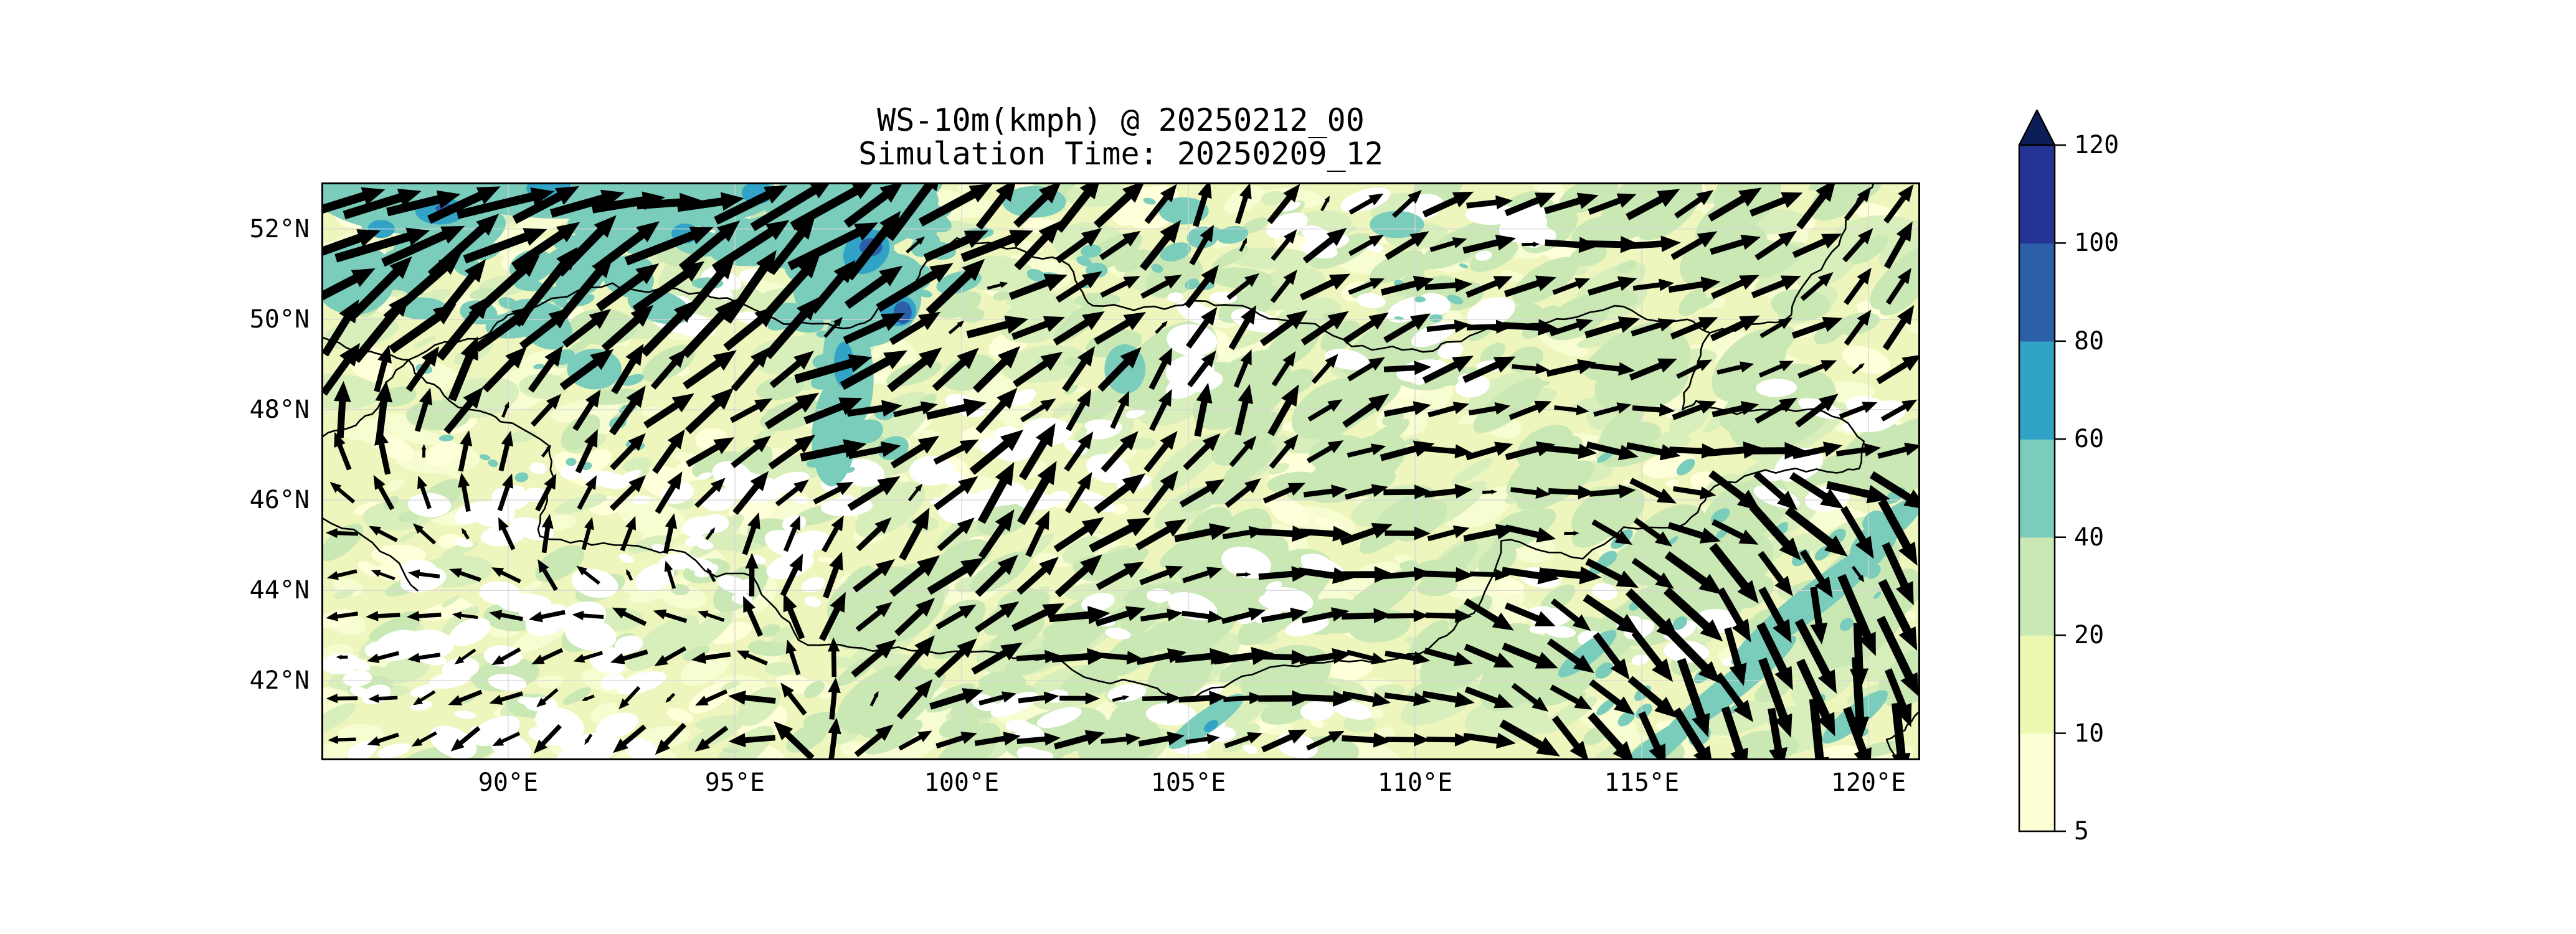  I want to click on border-russia-mongolia, so click(1016, 299).